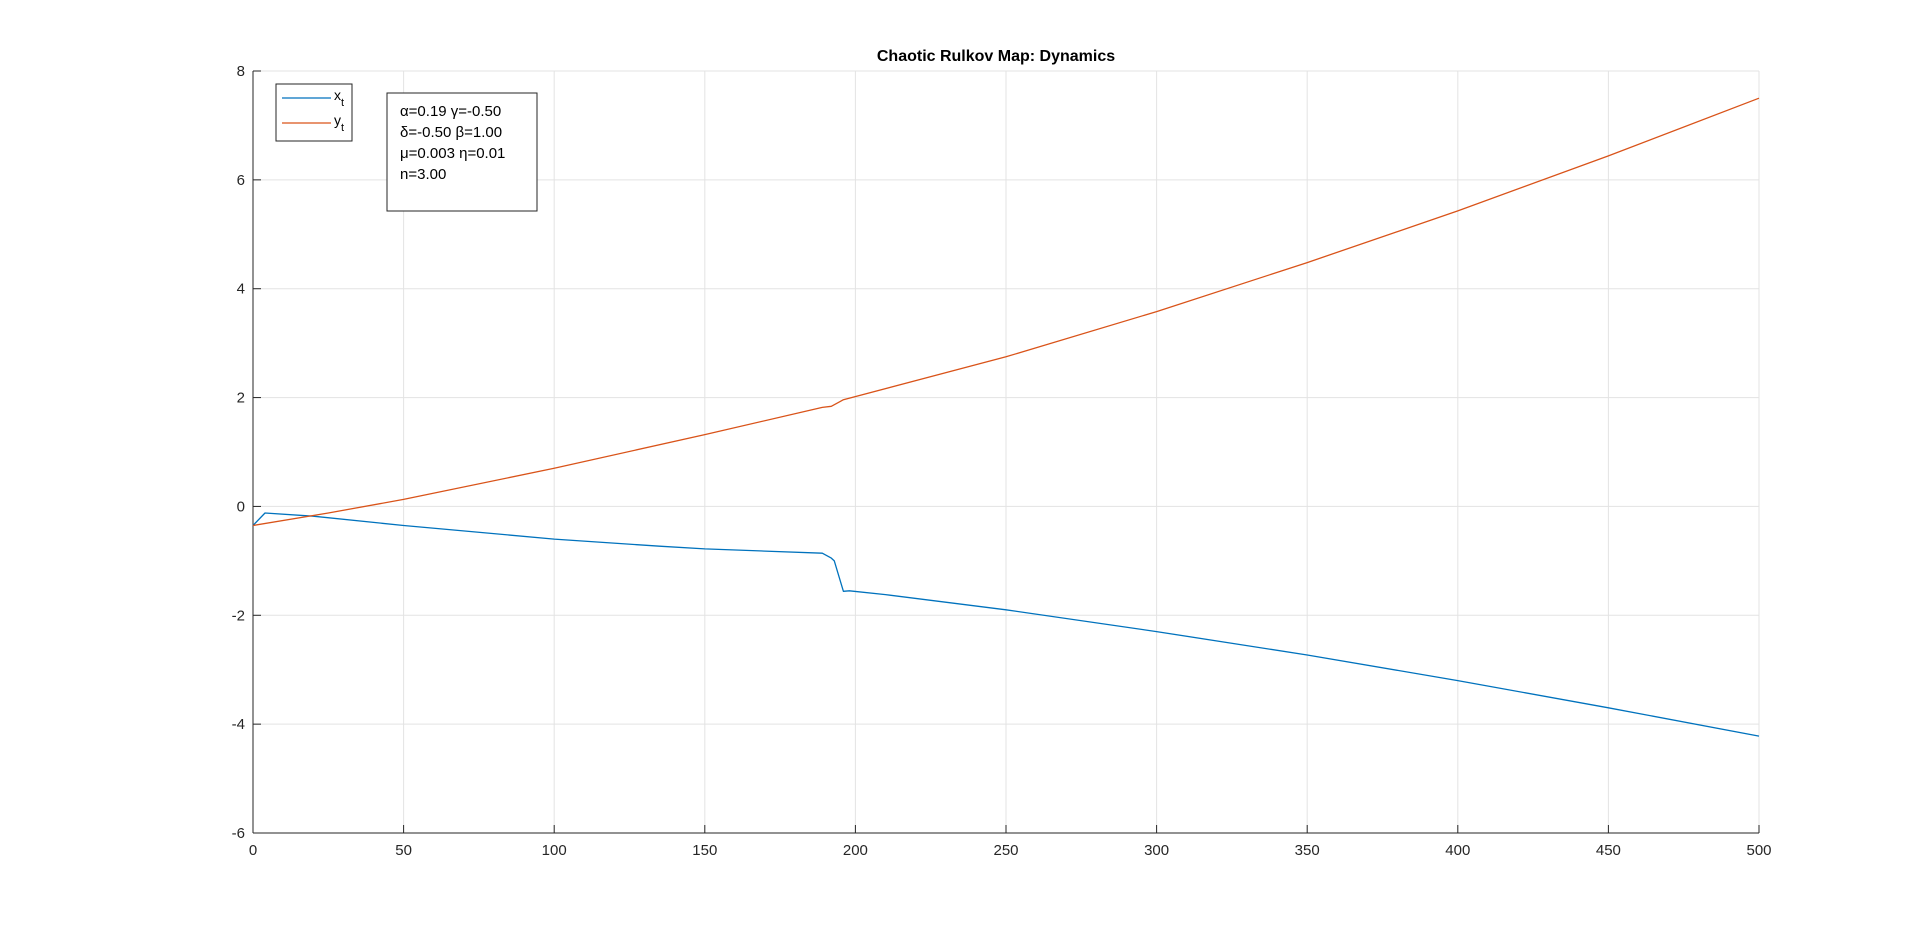  Describe the element at coordinates (241, 289) in the screenshot. I see `y-tick-label: 4` at that location.